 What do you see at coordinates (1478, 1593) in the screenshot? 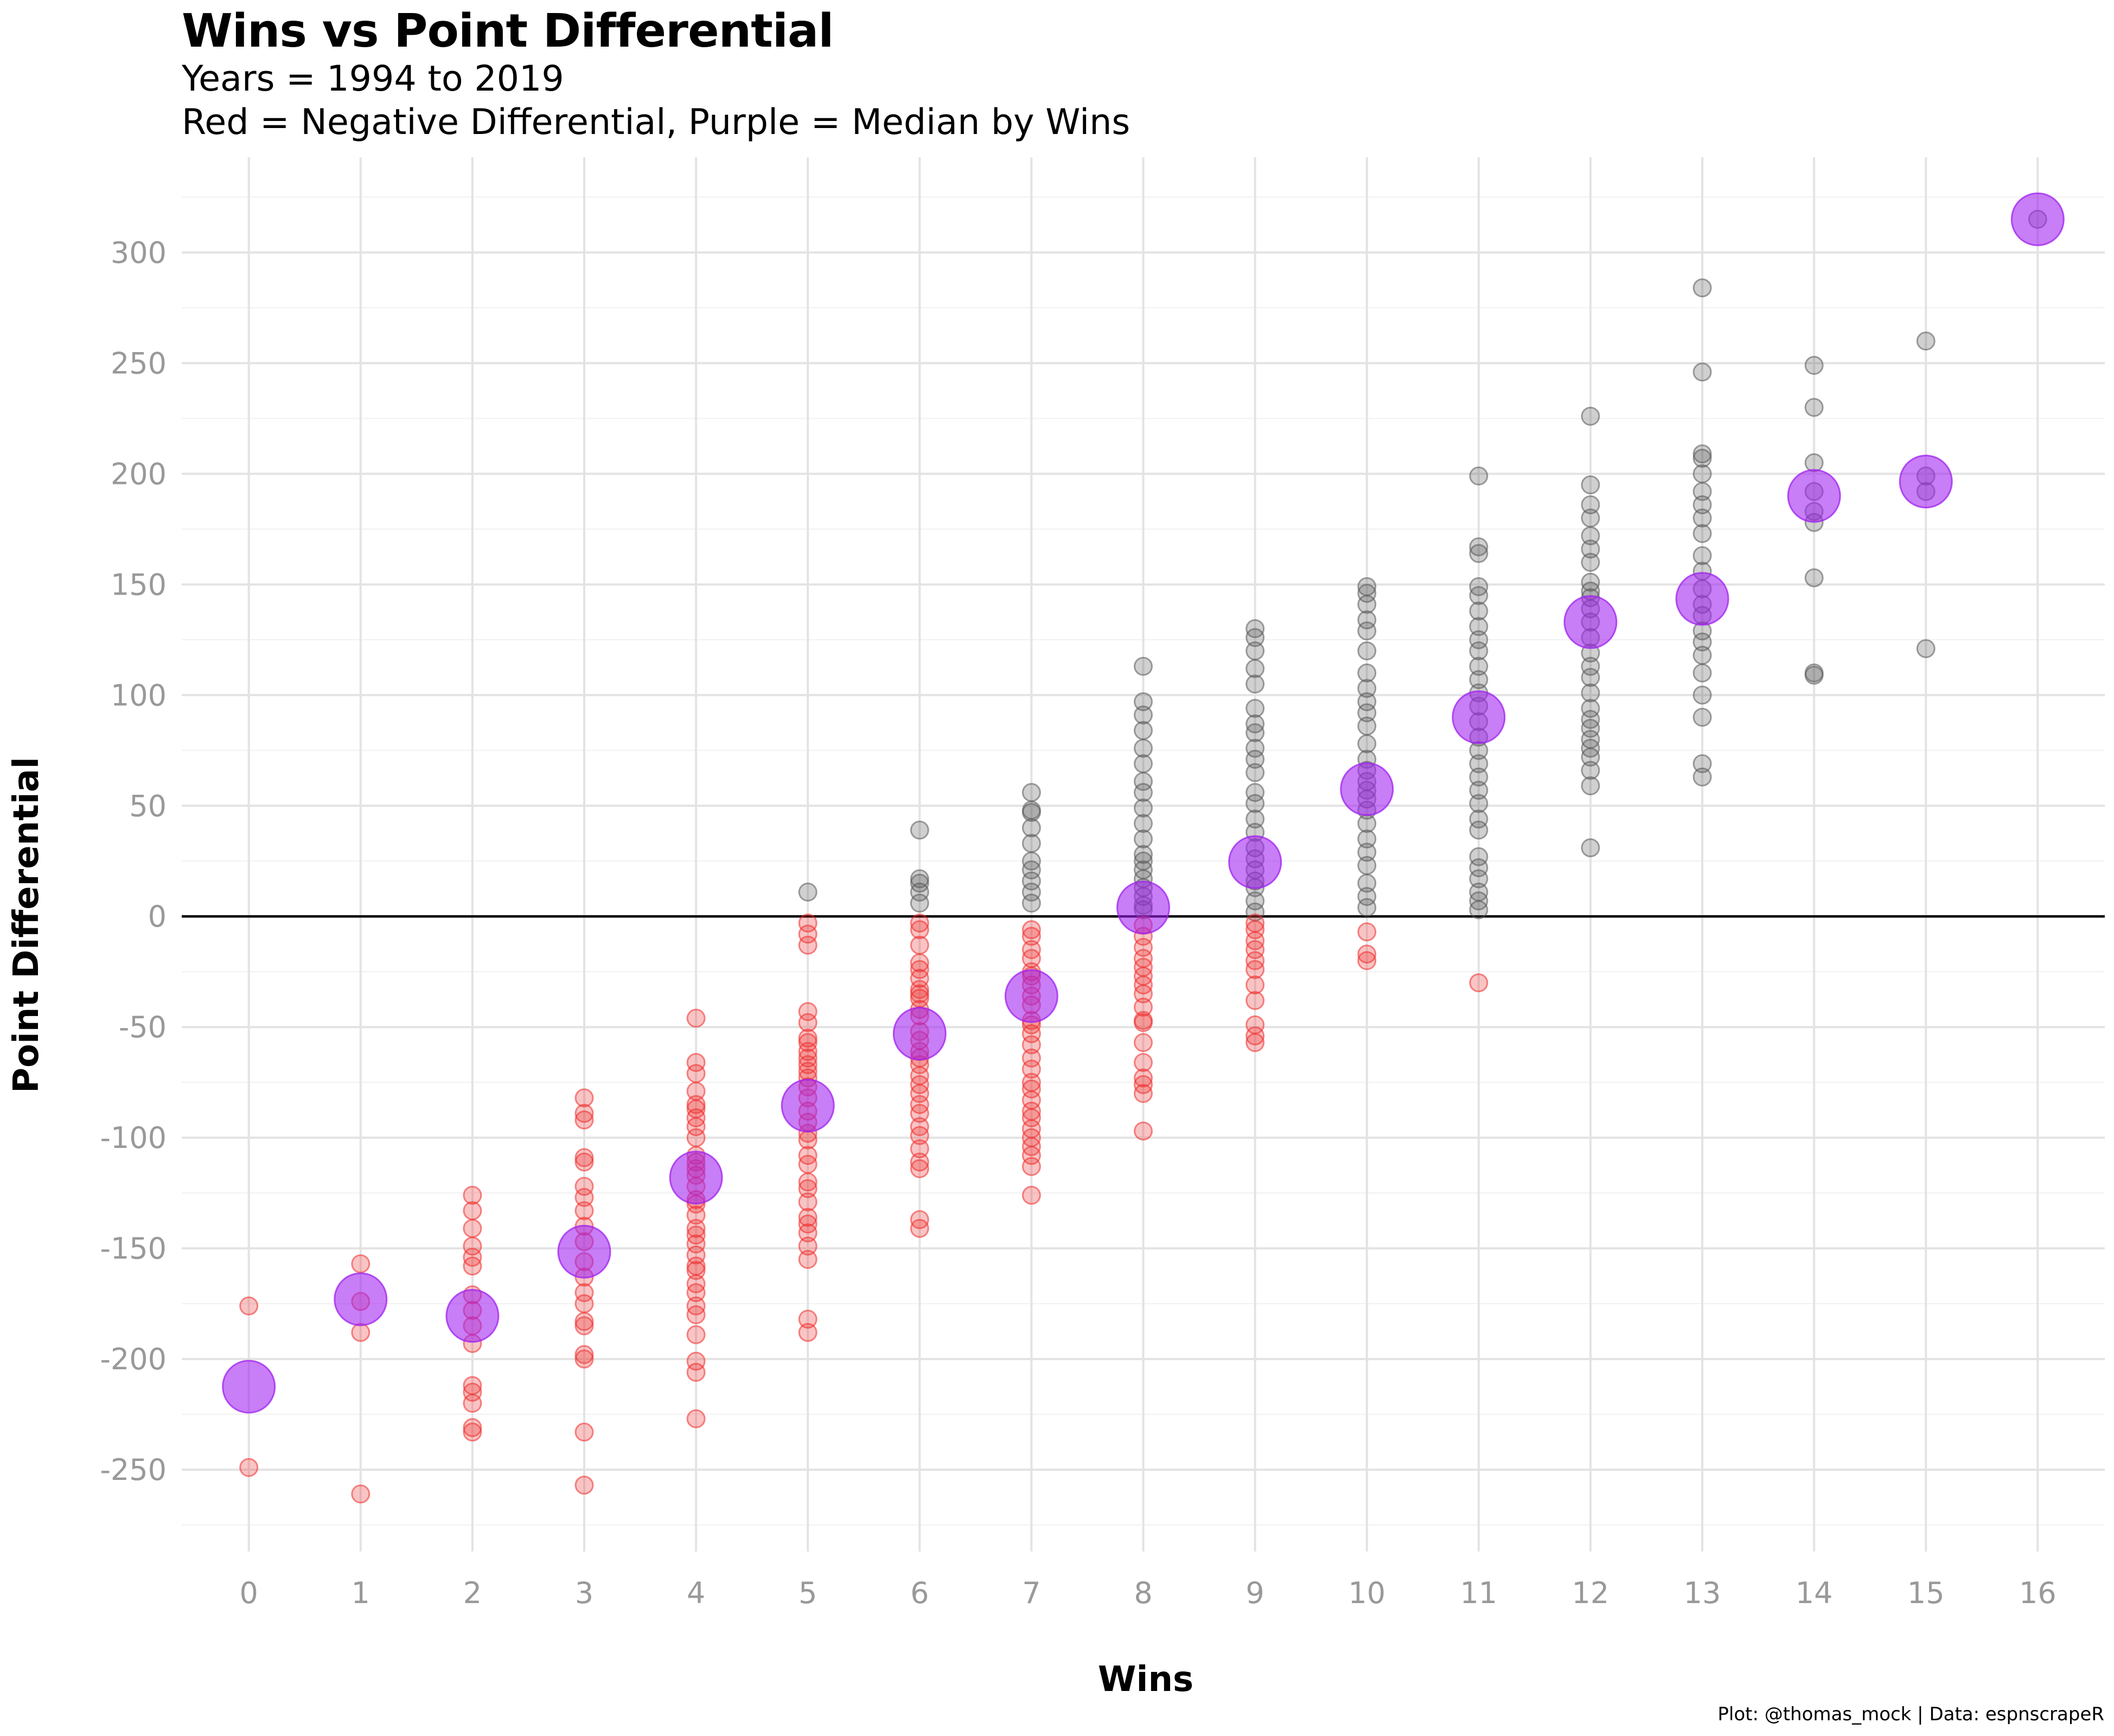
I see `x-tick-label: 11` at bounding box center [1478, 1593].